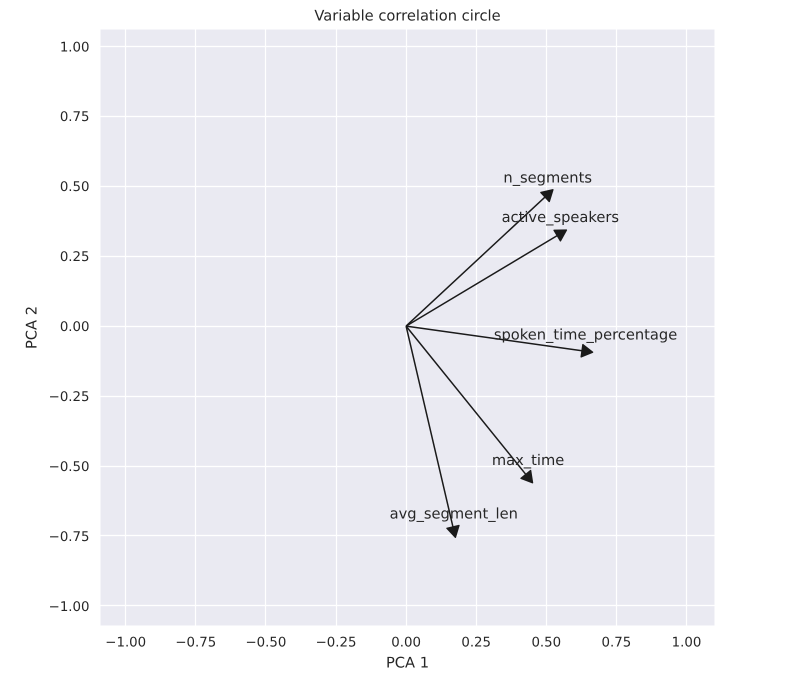 This screenshot has width=790, height=679. What do you see at coordinates (69, 468) in the screenshot?
I see `y-tick-label: −0.50` at bounding box center [69, 468].